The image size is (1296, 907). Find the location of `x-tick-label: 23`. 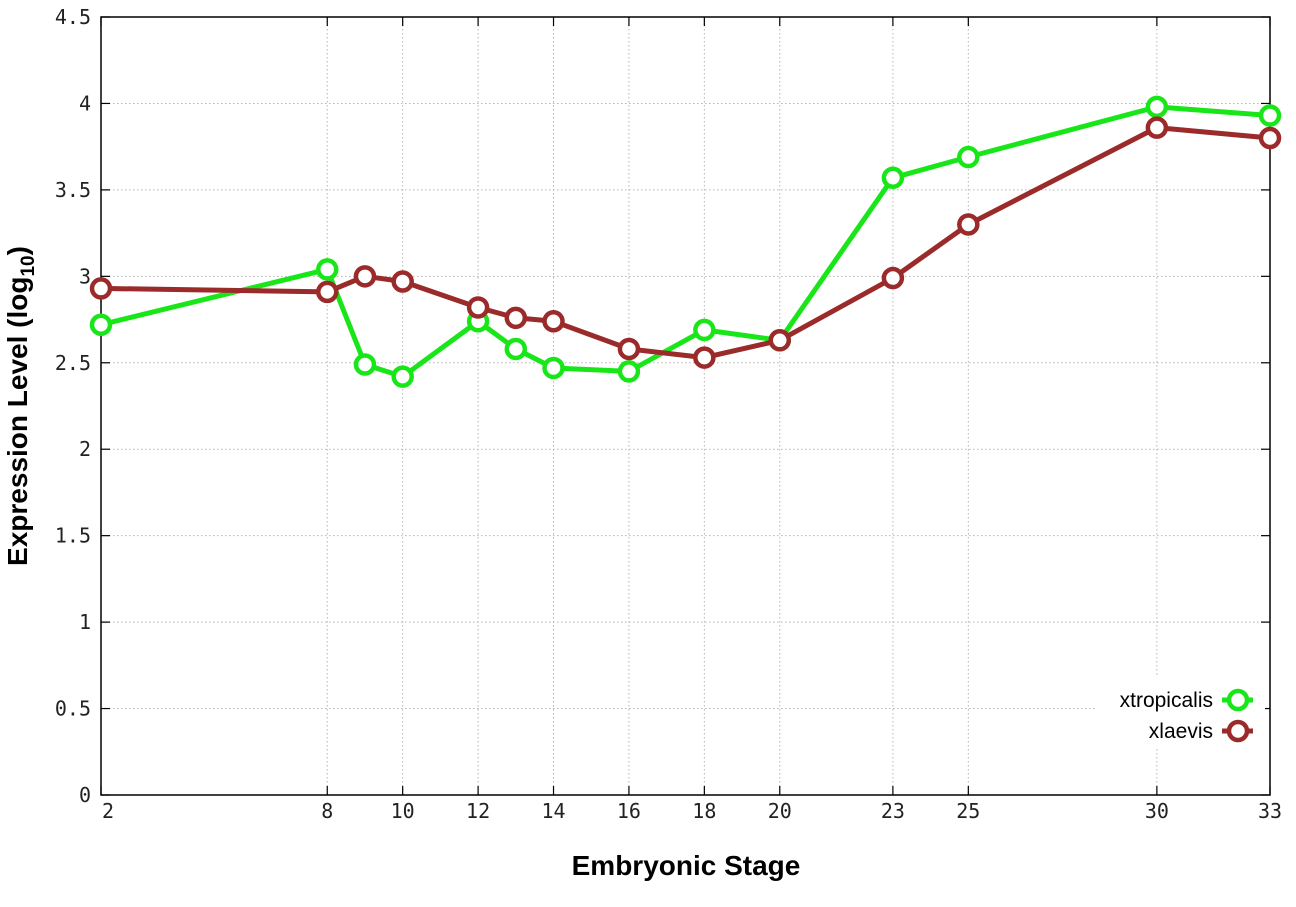

x-tick-label: 23 is located at coordinates (893, 811).